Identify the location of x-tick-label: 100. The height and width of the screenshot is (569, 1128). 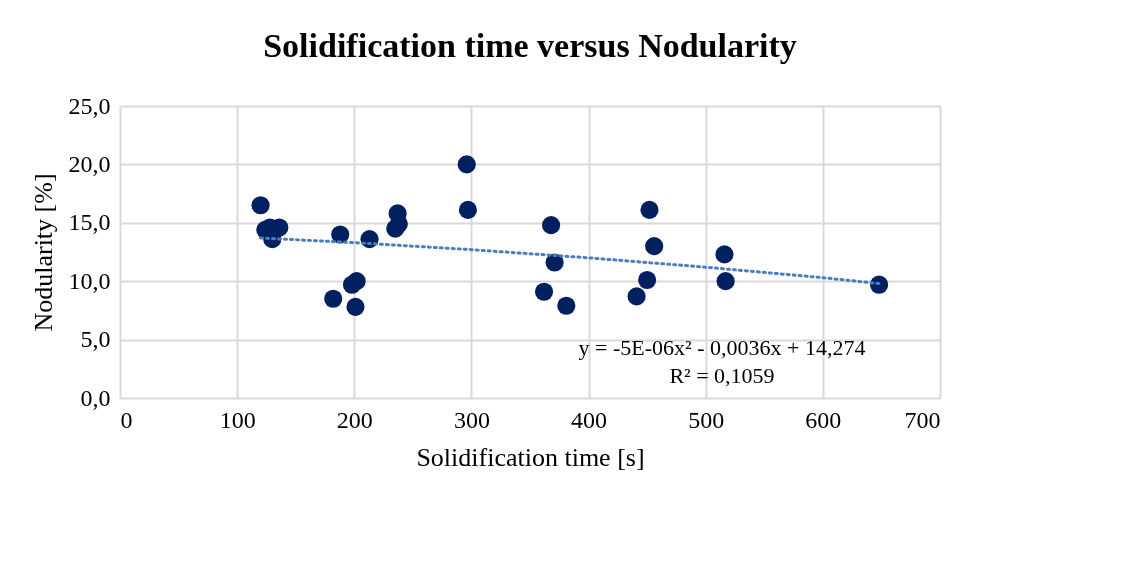
(237, 419).